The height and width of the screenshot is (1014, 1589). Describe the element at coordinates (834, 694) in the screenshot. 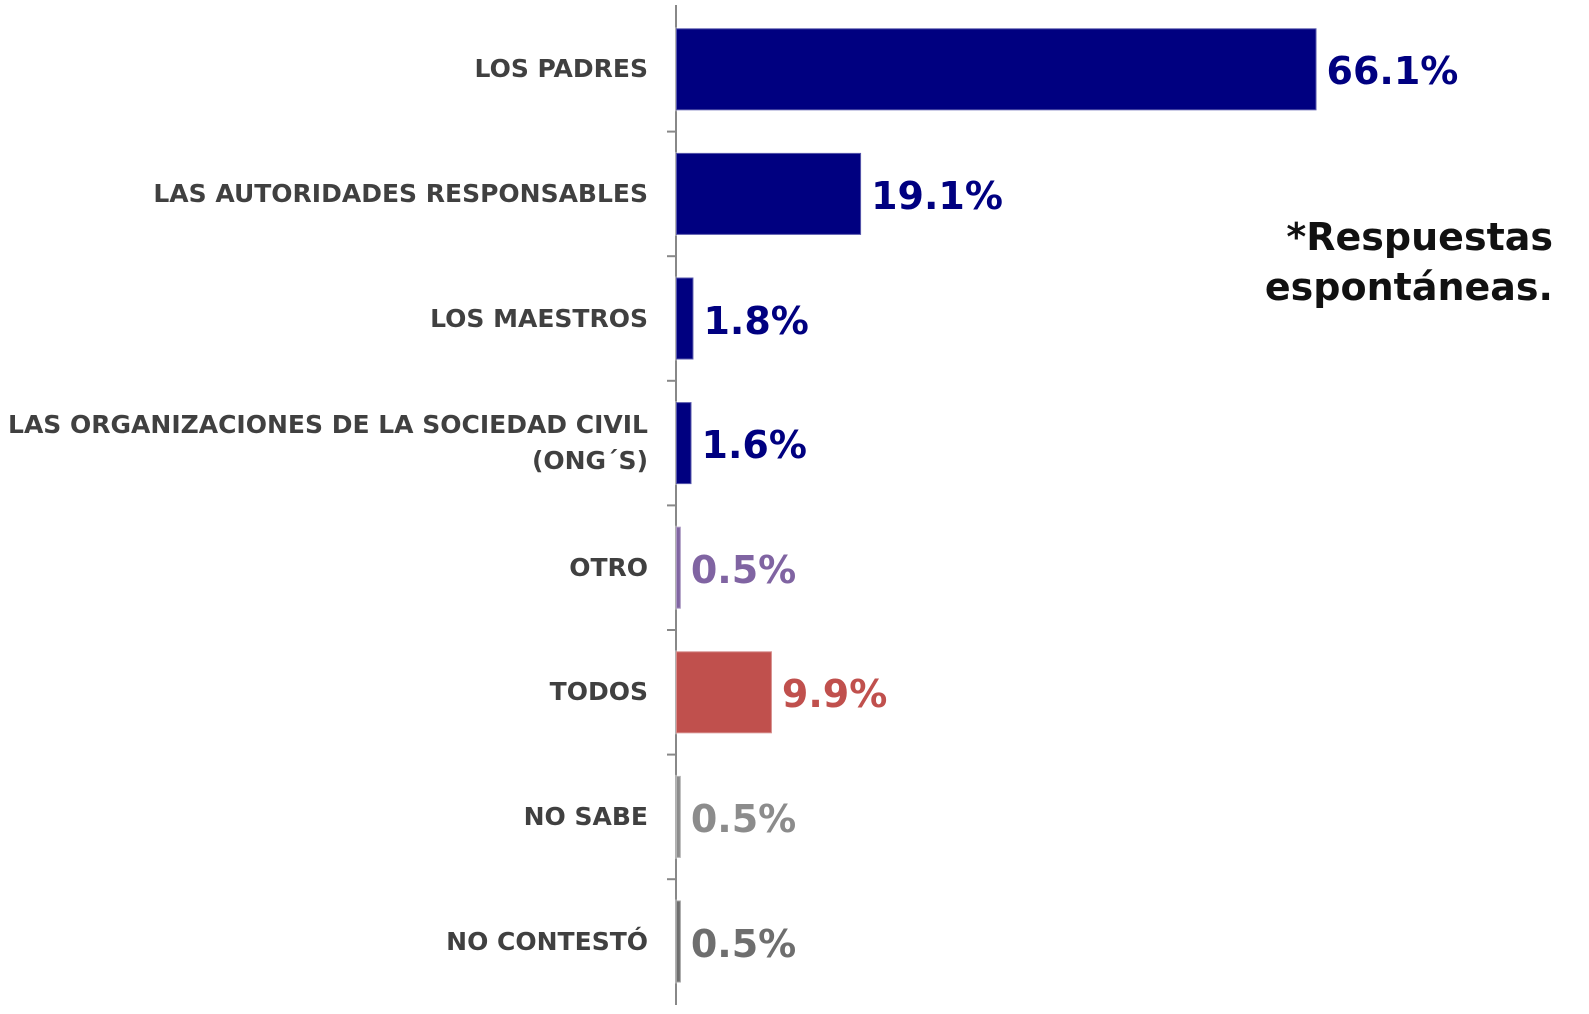

I see `value-label: 9.9%` at that location.